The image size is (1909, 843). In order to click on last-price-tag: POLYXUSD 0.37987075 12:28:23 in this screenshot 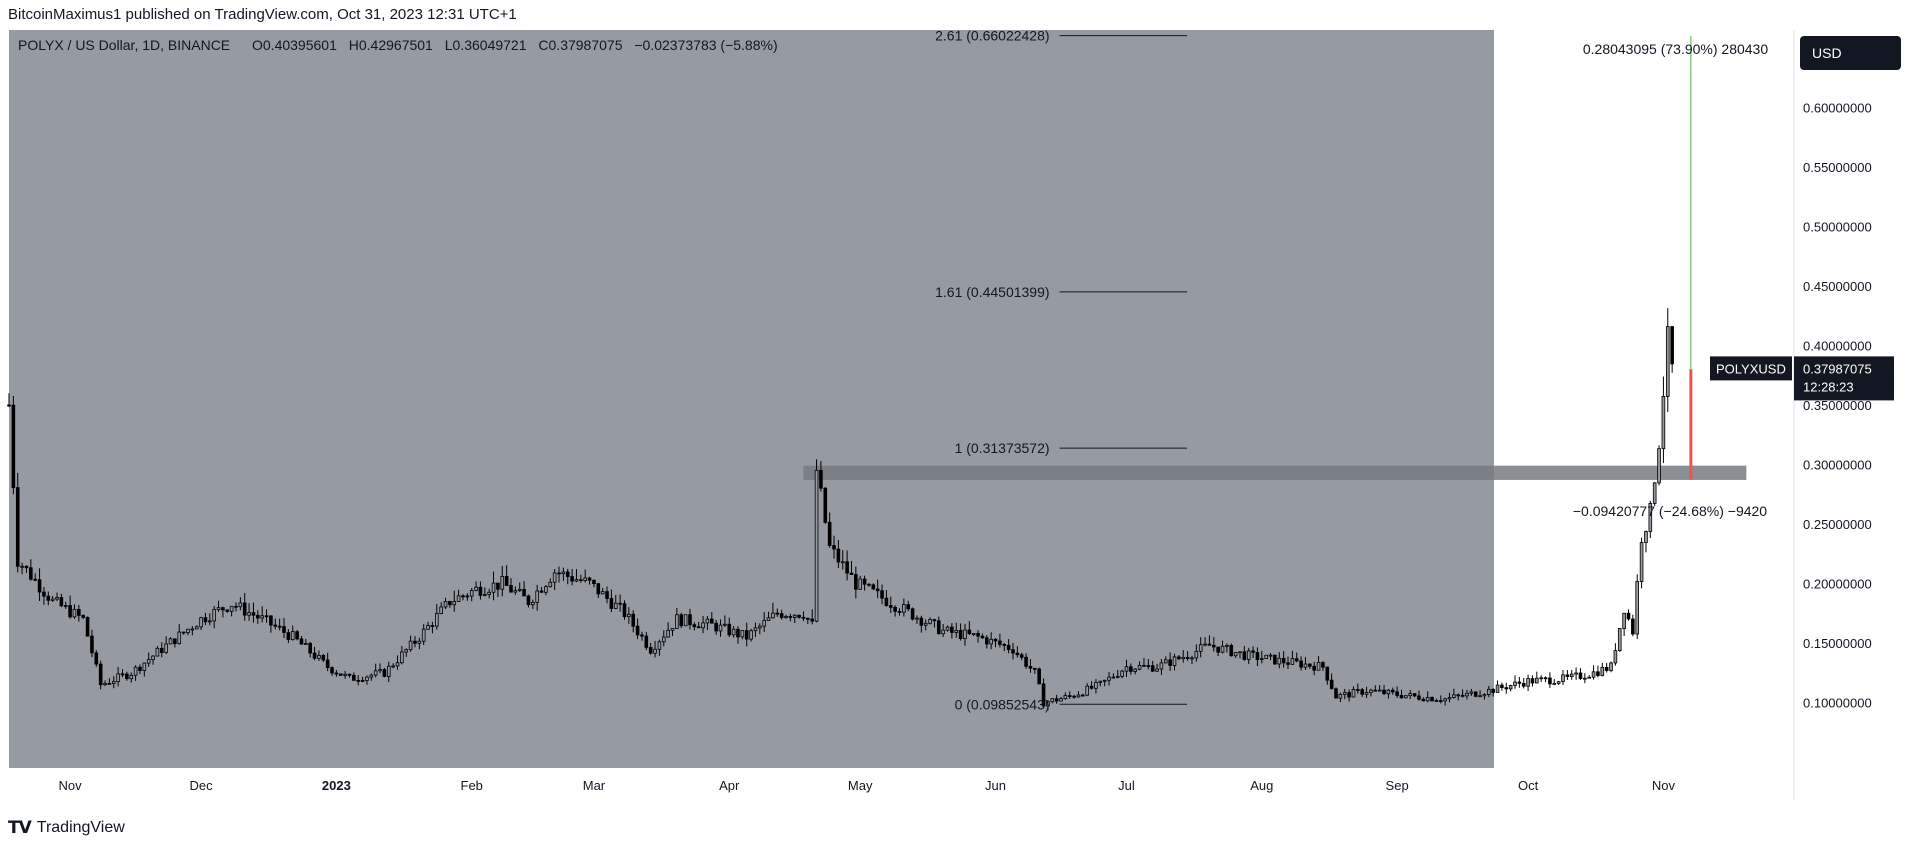, I will do `click(1802, 378)`.